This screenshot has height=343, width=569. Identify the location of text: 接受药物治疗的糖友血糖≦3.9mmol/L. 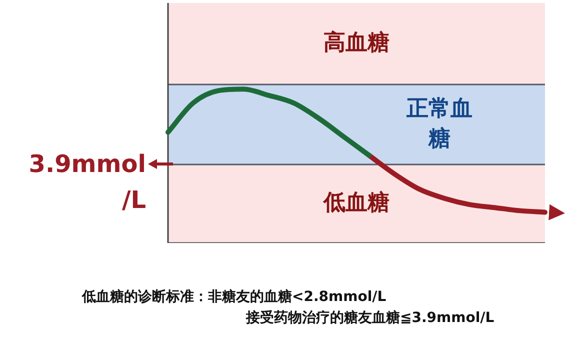
(370, 318).